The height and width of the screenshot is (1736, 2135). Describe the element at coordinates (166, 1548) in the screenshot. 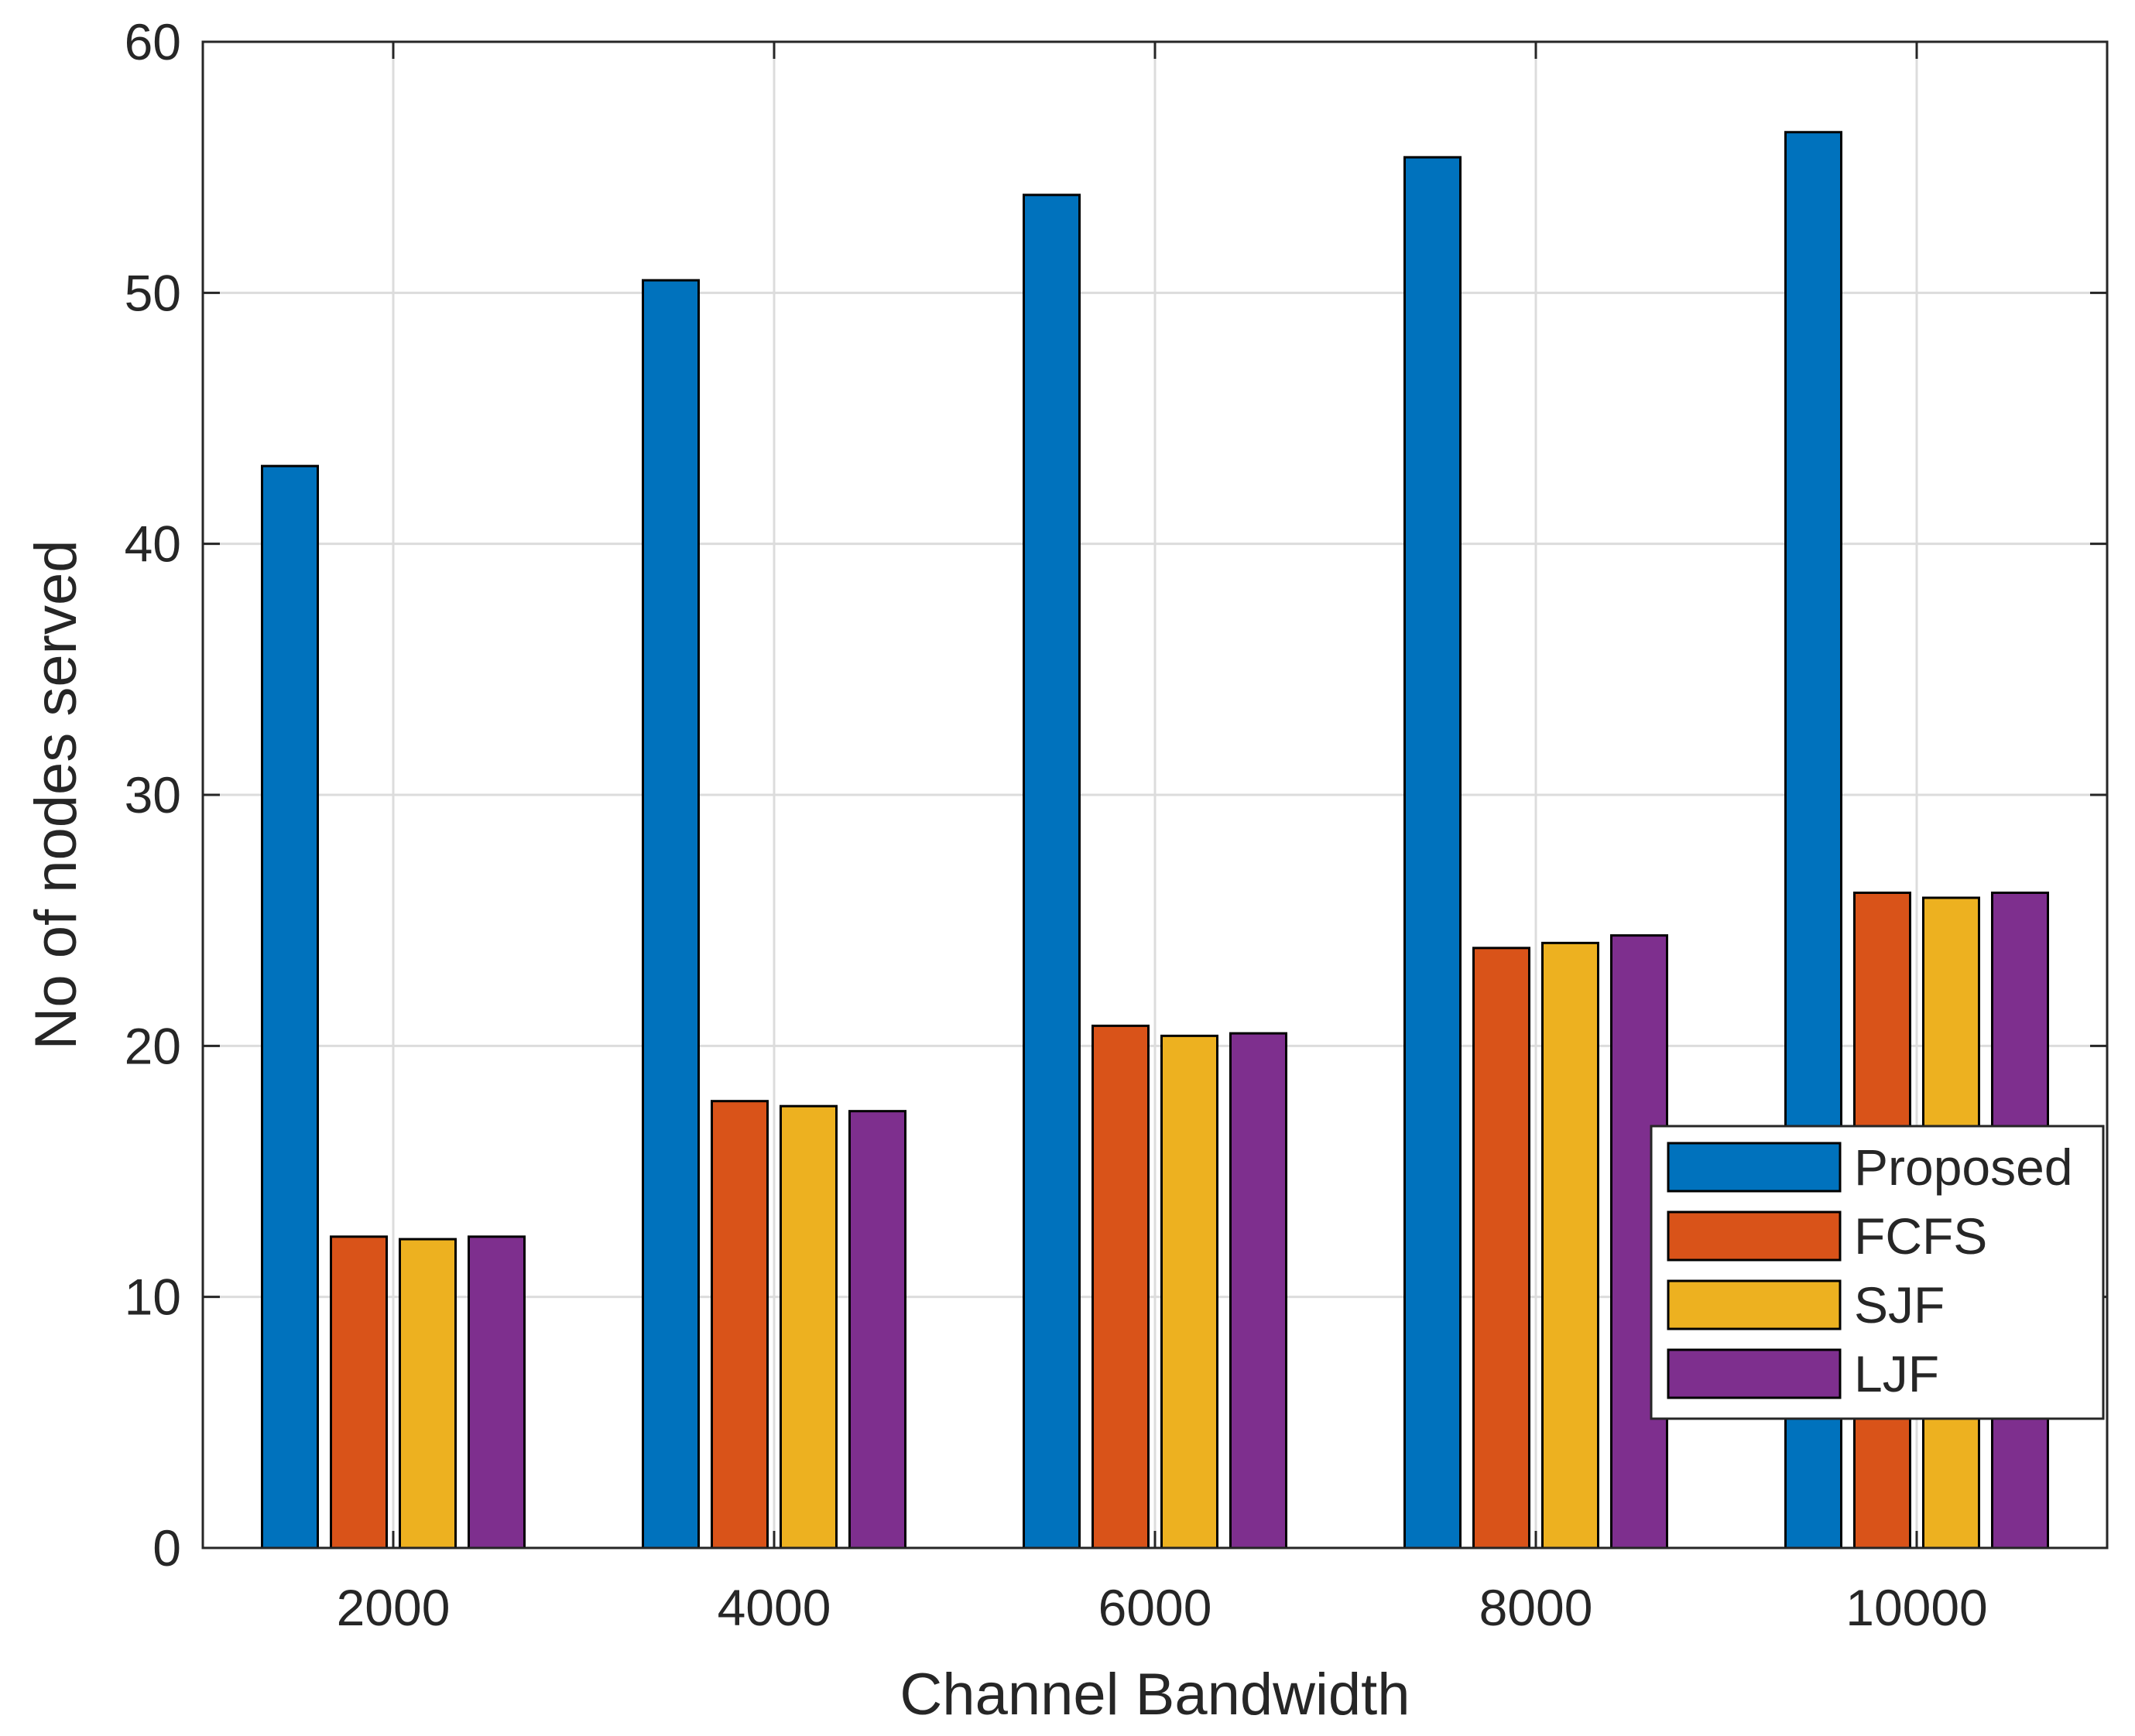

I see `y-tick-label: 0` at that location.